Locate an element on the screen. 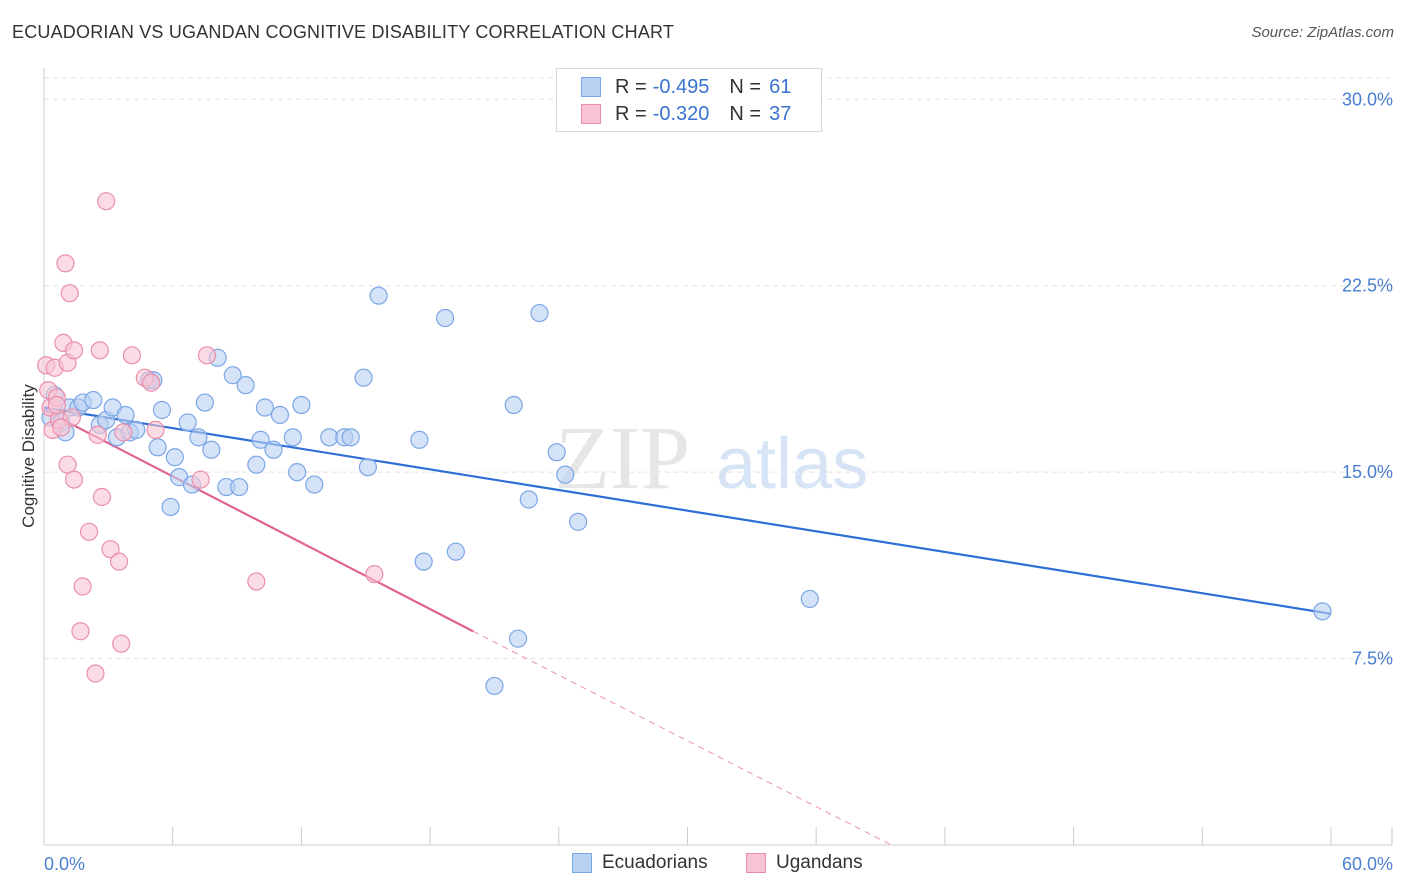 Image resolution: width=1406 pixels, height=892 pixels. y-axis-label: Cognitive Disability is located at coordinates (28, 456).